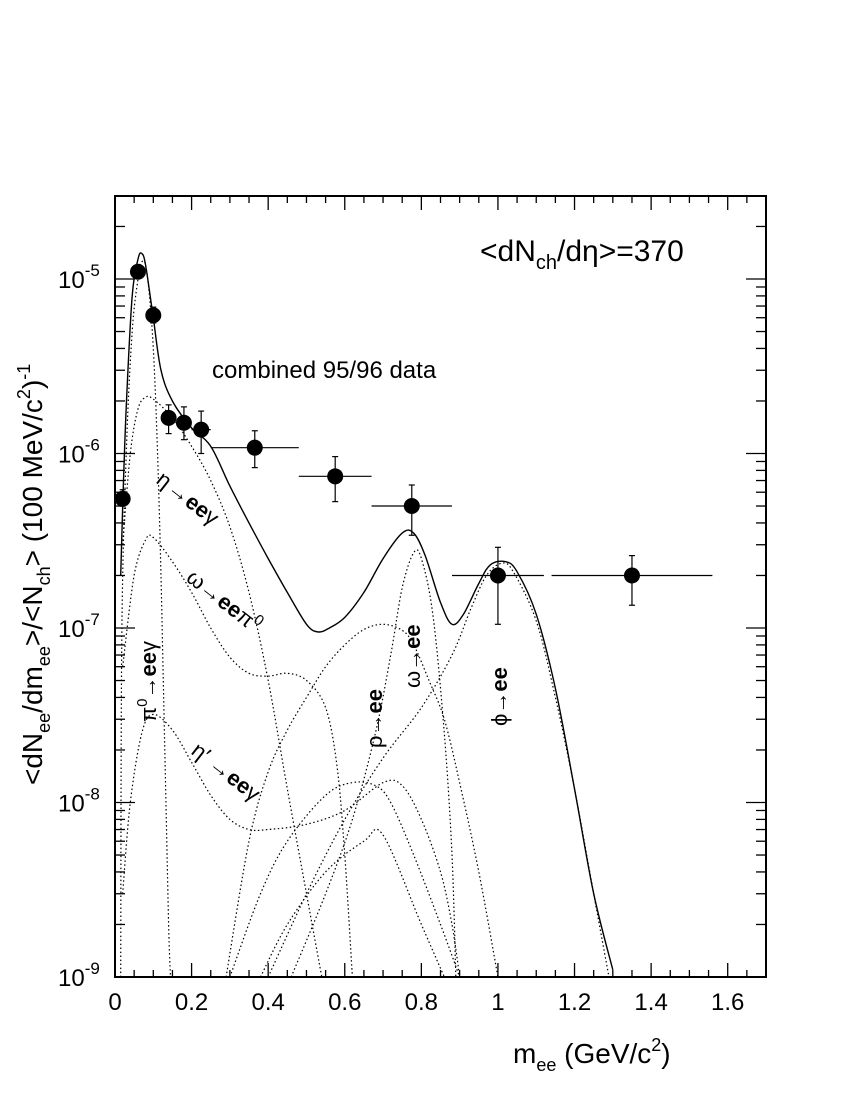 Image resolution: width=850 pixels, height=1100 pixels. What do you see at coordinates (352, 902) in the screenshot?
I see `component-curve-aux-phi-tail` at bounding box center [352, 902].